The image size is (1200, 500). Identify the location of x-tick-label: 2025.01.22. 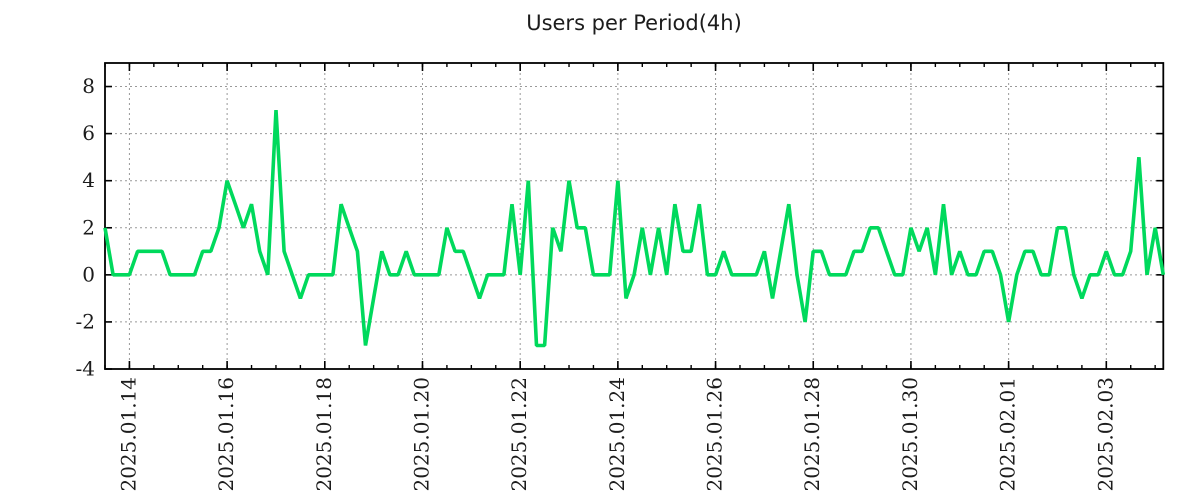
(519, 434).